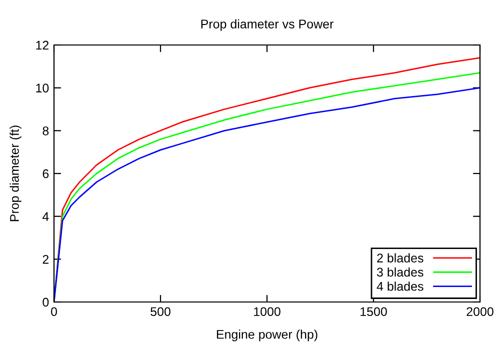 The height and width of the screenshot is (350, 500). Describe the element at coordinates (400, 257) in the screenshot. I see `legend-label: 2 blades` at that location.